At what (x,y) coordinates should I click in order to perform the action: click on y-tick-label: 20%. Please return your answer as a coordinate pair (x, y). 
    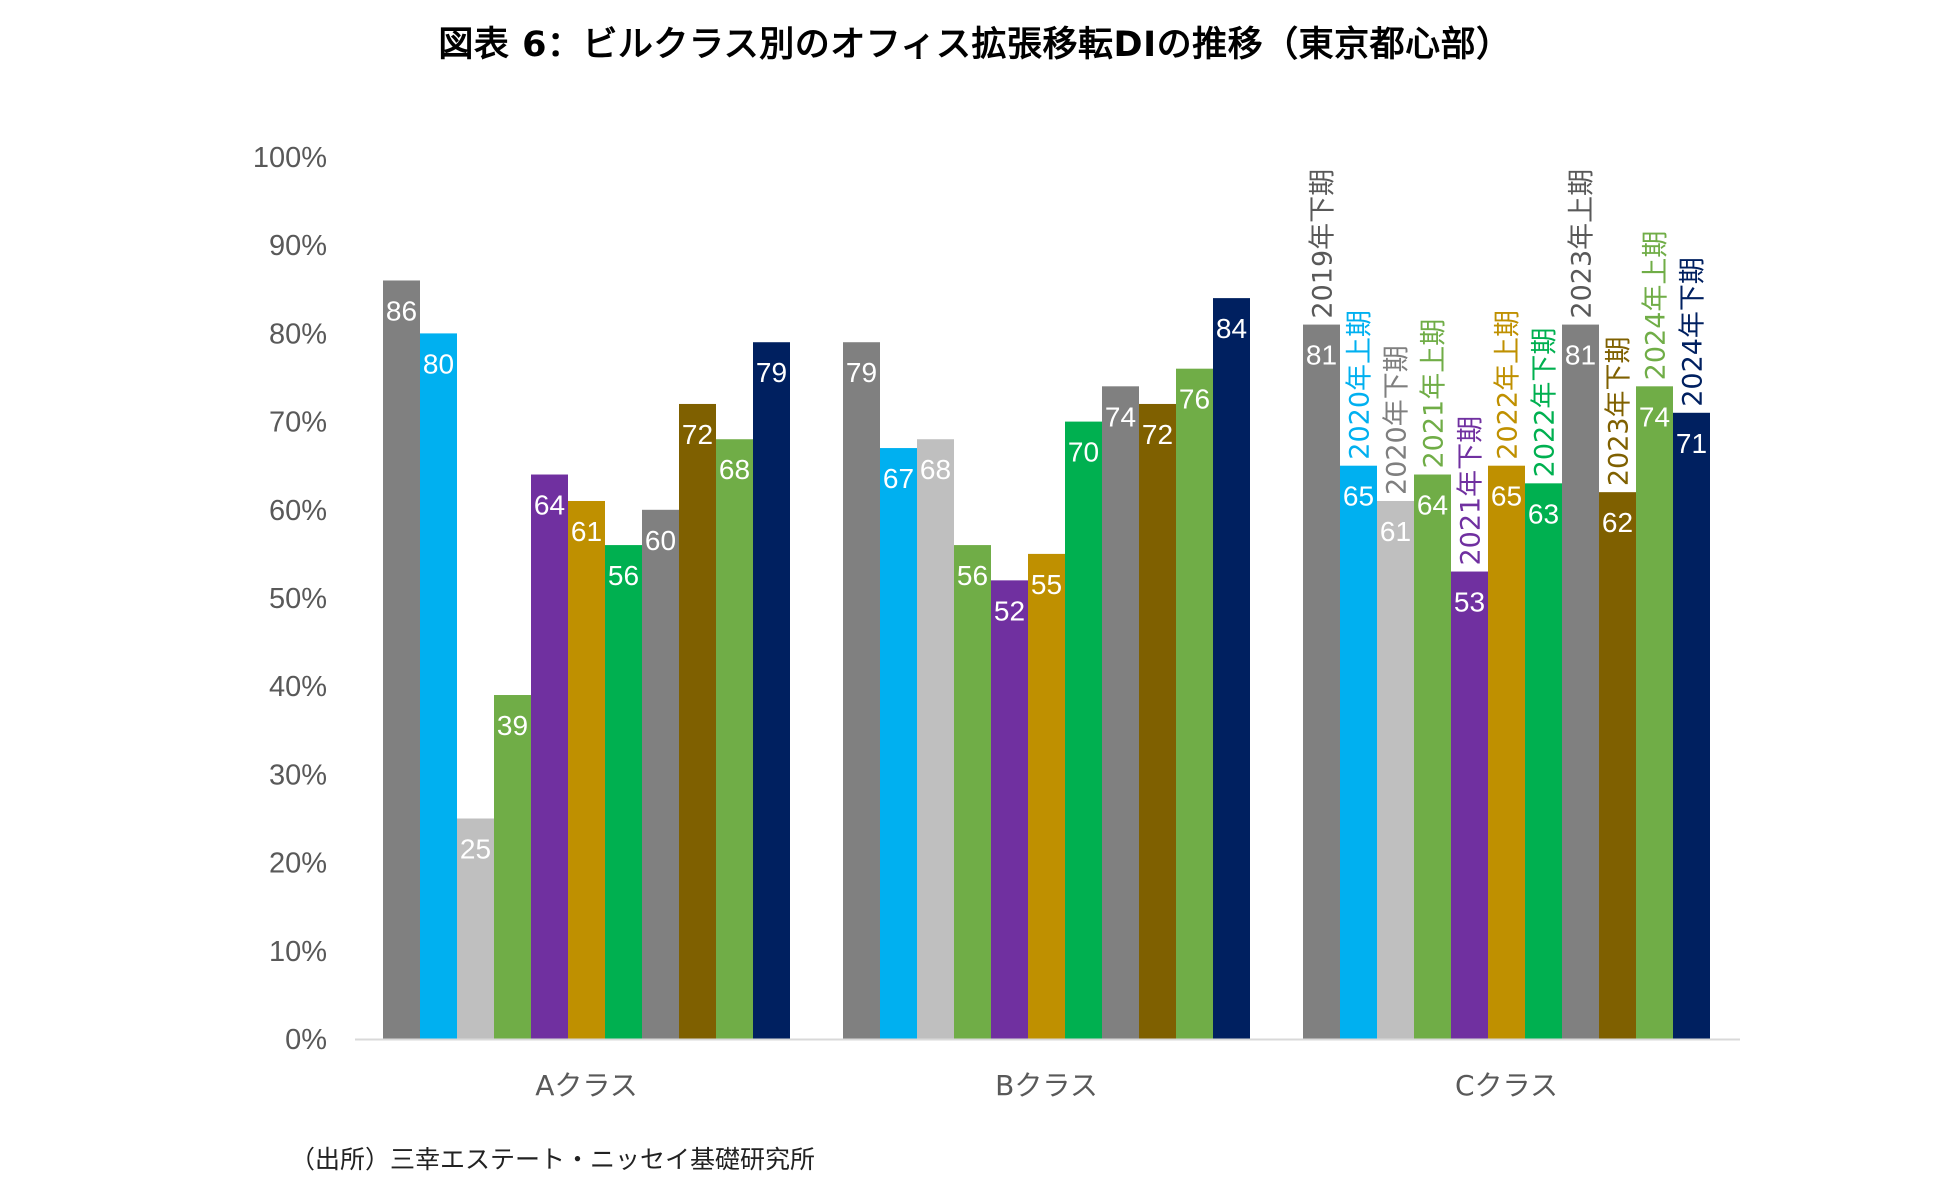
    Looking at the image, I should click on (298, 864).